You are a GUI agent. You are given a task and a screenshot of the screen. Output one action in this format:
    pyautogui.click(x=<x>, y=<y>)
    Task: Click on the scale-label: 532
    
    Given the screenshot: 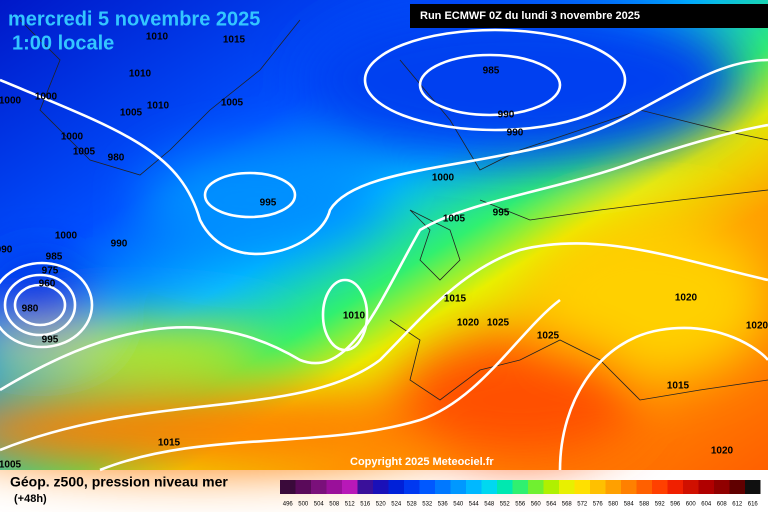 What is the action you would take?
    pyautogui.click(x=427, y=505)
    